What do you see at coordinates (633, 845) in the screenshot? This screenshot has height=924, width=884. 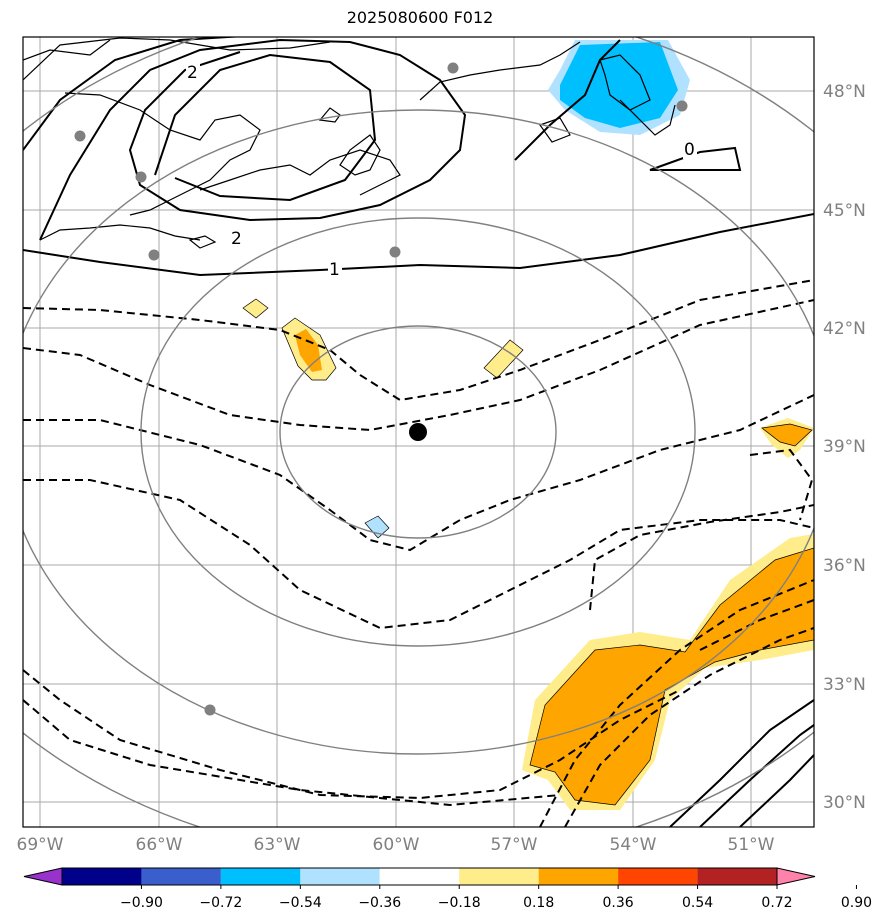 I see `lon-label: 54°W` at bounding box center [633, 845].